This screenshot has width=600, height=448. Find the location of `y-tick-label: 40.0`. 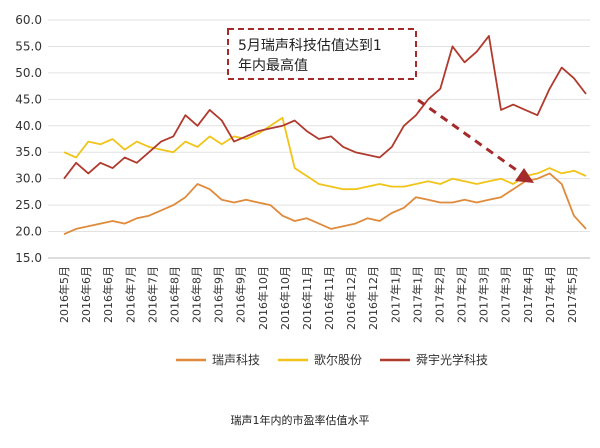

y-tick-label: 40.0 is located at coordinates (28, 126).